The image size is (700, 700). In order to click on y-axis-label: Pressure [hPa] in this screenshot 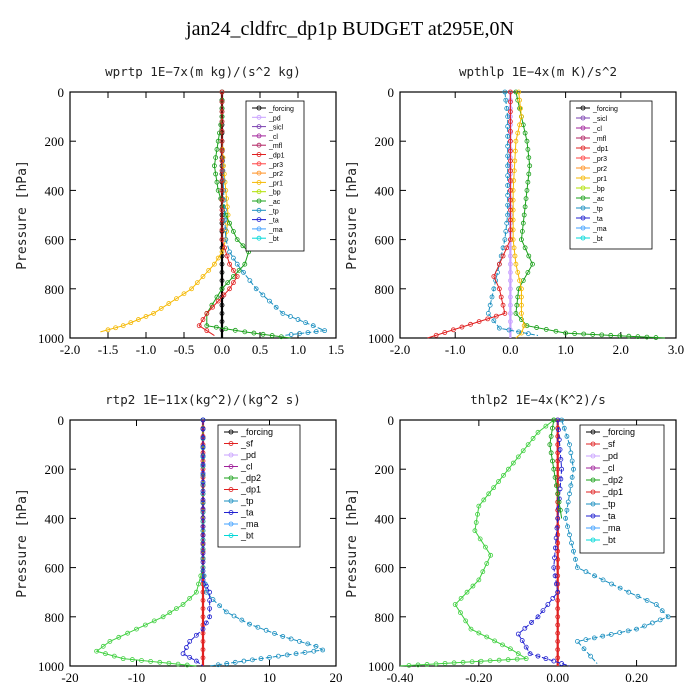, I will do `click(22, 543)`.